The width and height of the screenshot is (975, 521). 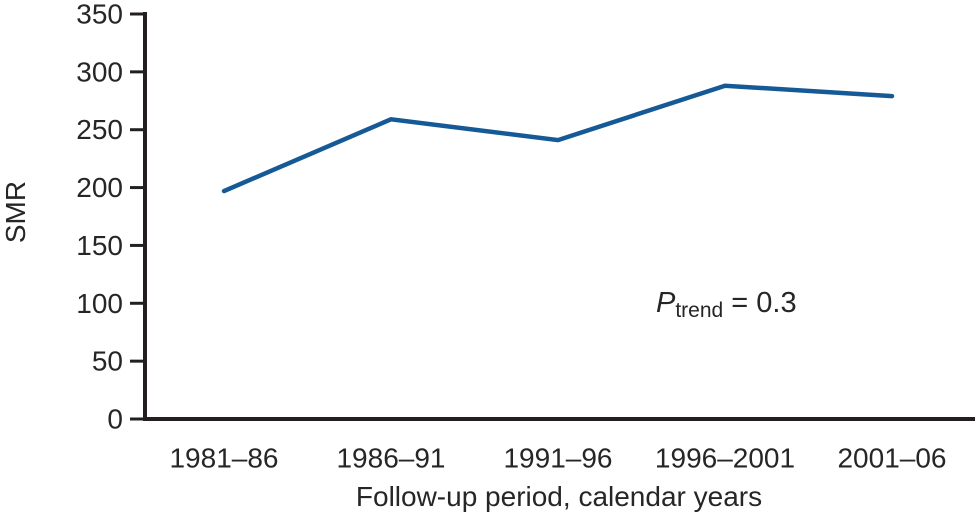 I want to click on y-tick-label: 50, so click(x=107, y=361).